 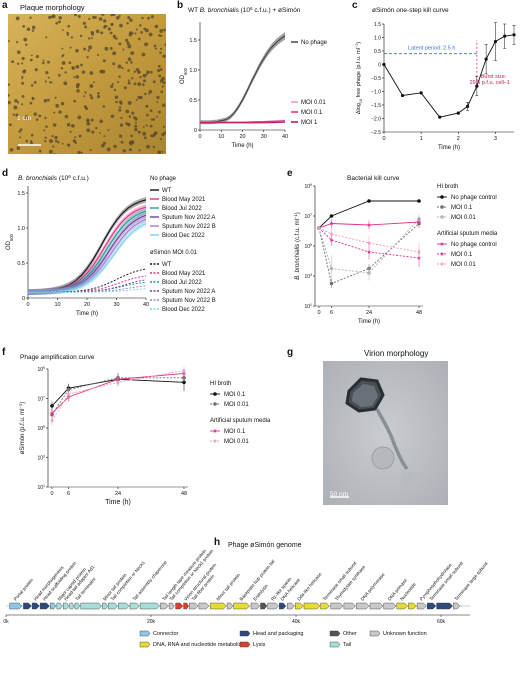 I want to click on x-tick-label: 6, so click(x=68, y=494).